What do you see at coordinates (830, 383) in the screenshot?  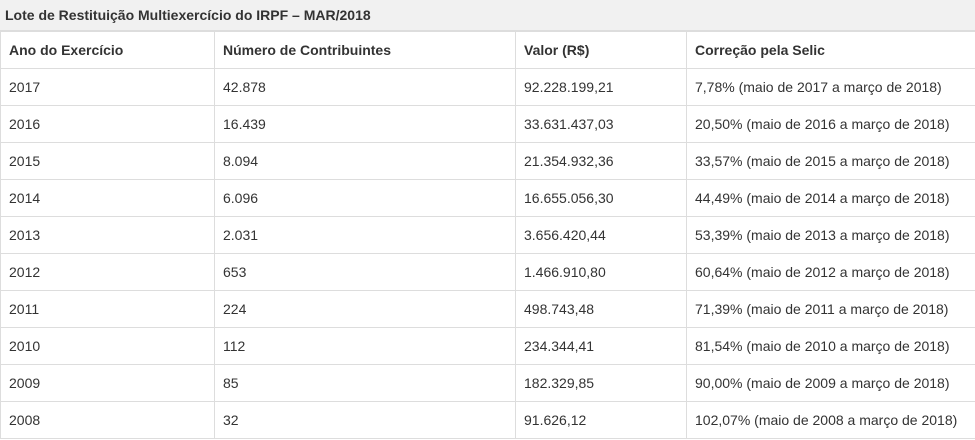 I see `cell-selic: 90,00% (maio de 2009 a março de 2018)` at bounding box center [830, 383].